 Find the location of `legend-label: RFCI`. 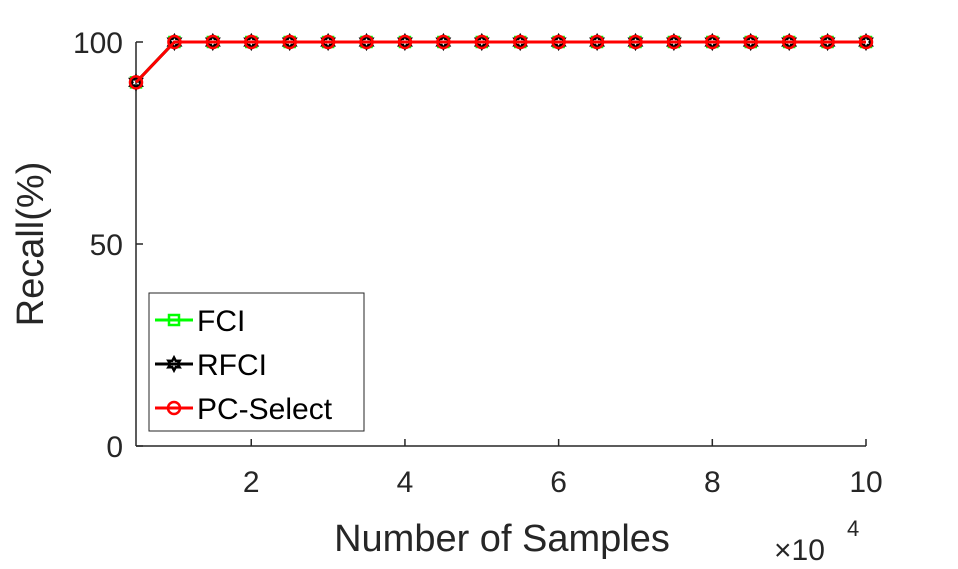

legend-label: RFCI is located at coordinates (232, 365).